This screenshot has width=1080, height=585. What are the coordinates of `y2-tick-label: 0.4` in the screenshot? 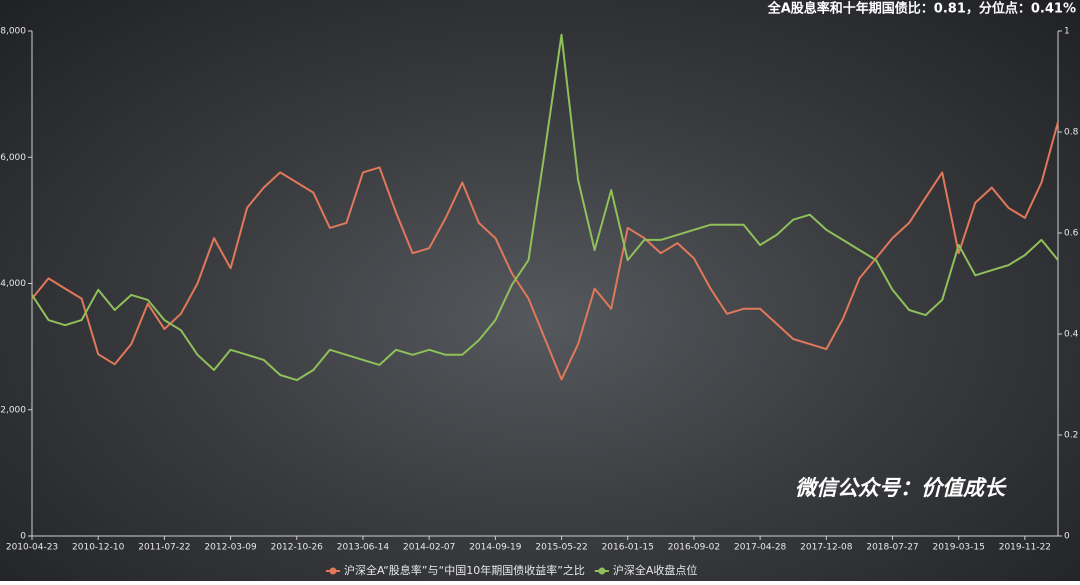 It's located at (1071, 335).